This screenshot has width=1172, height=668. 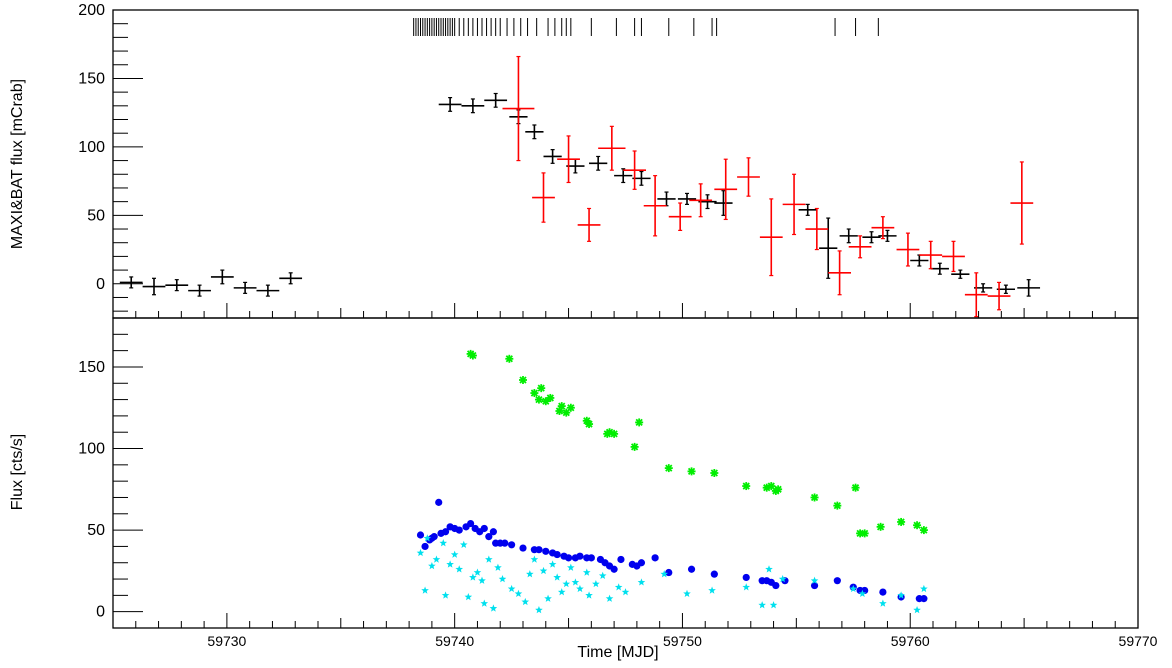 What do you see at coordinates (91, 78) in the screenshot?
I see `top-y-tick-label: 150` at bounding box center [91, 78].